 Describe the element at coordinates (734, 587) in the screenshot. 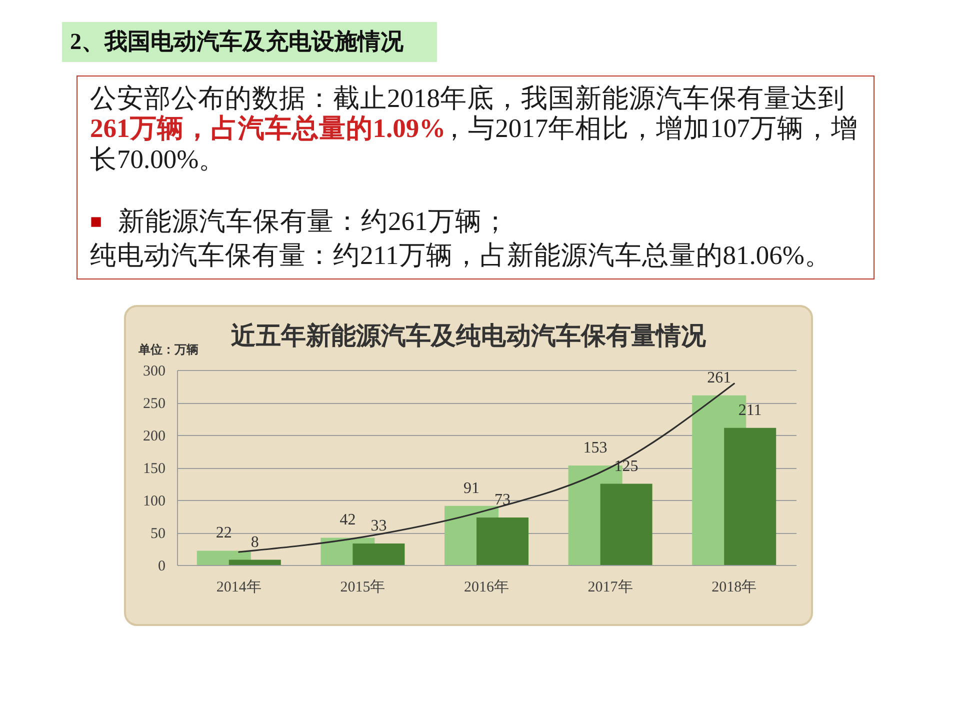

I see `x-tick-label: 2018年` at that location.